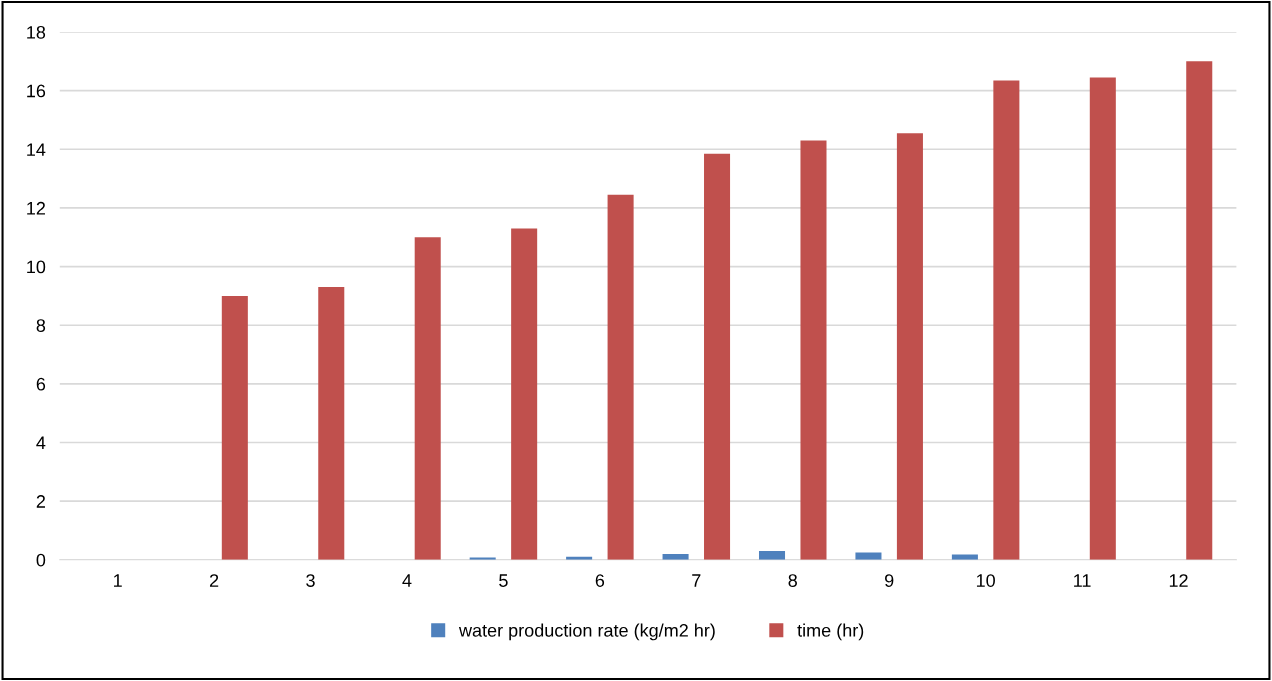 Image resolution: width=1272 pixels, height=681 pixels. I want to click on x-tick-label: 6, so click(600, 580).